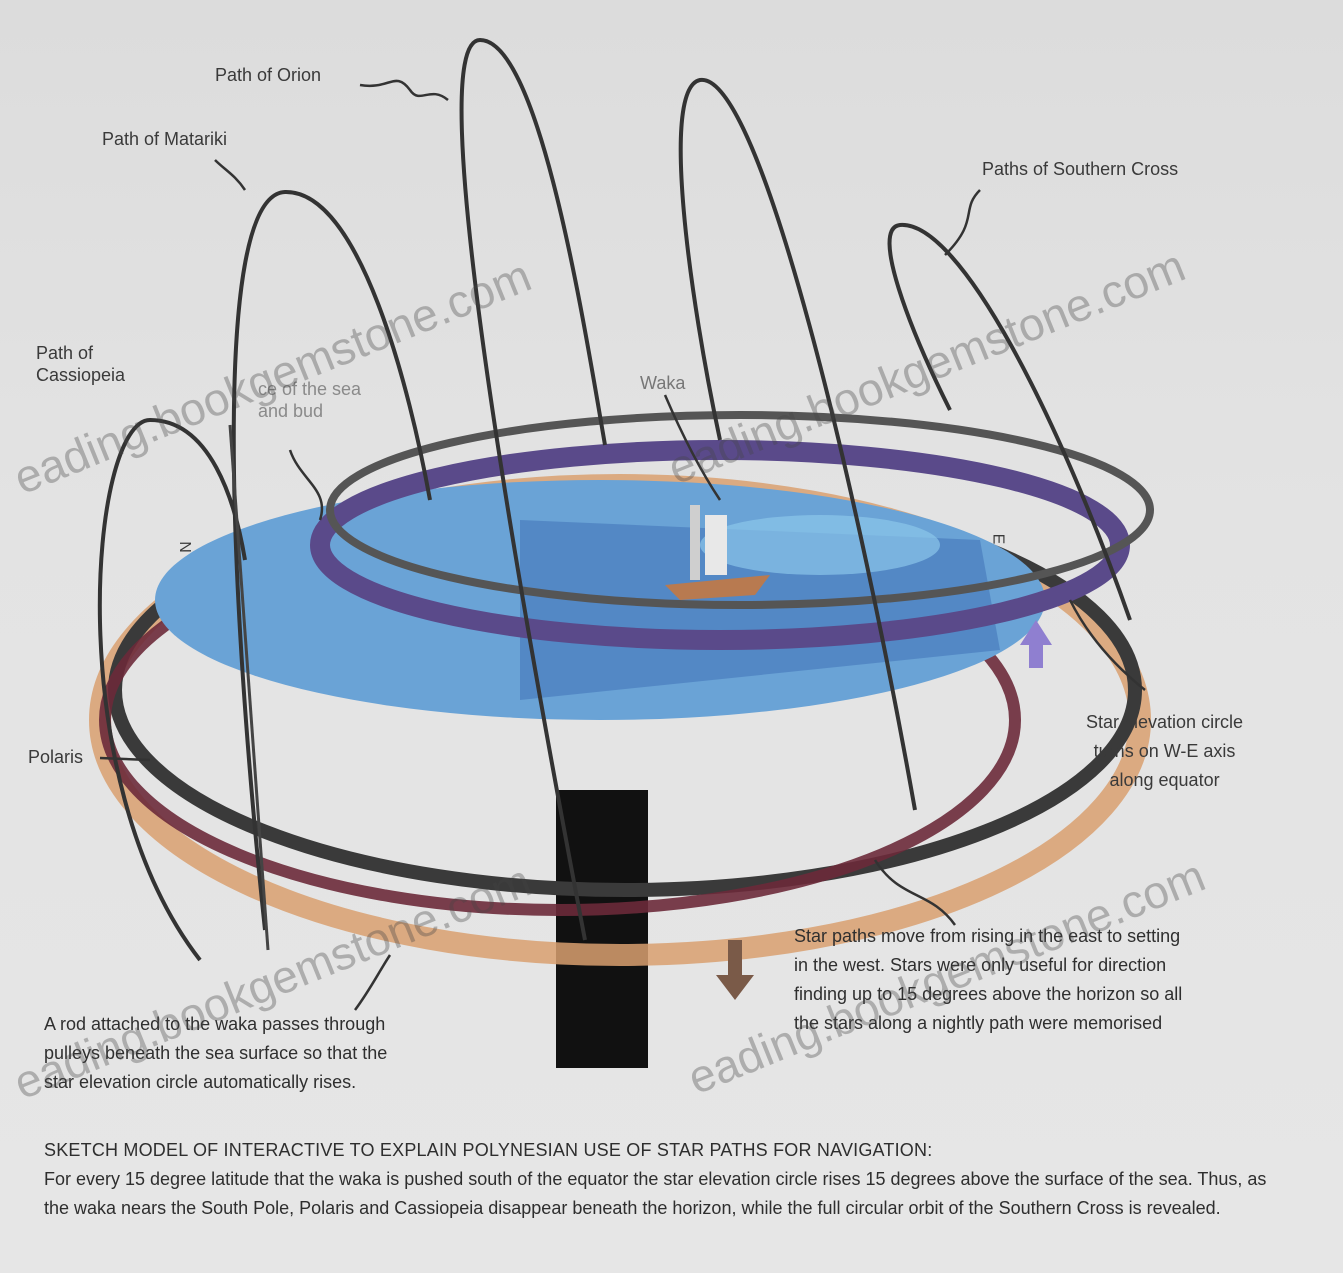 The height and width of the screenshot is (1273, 1343). I want to click on path-of-cassiopeia-arc, so click(172, 689).